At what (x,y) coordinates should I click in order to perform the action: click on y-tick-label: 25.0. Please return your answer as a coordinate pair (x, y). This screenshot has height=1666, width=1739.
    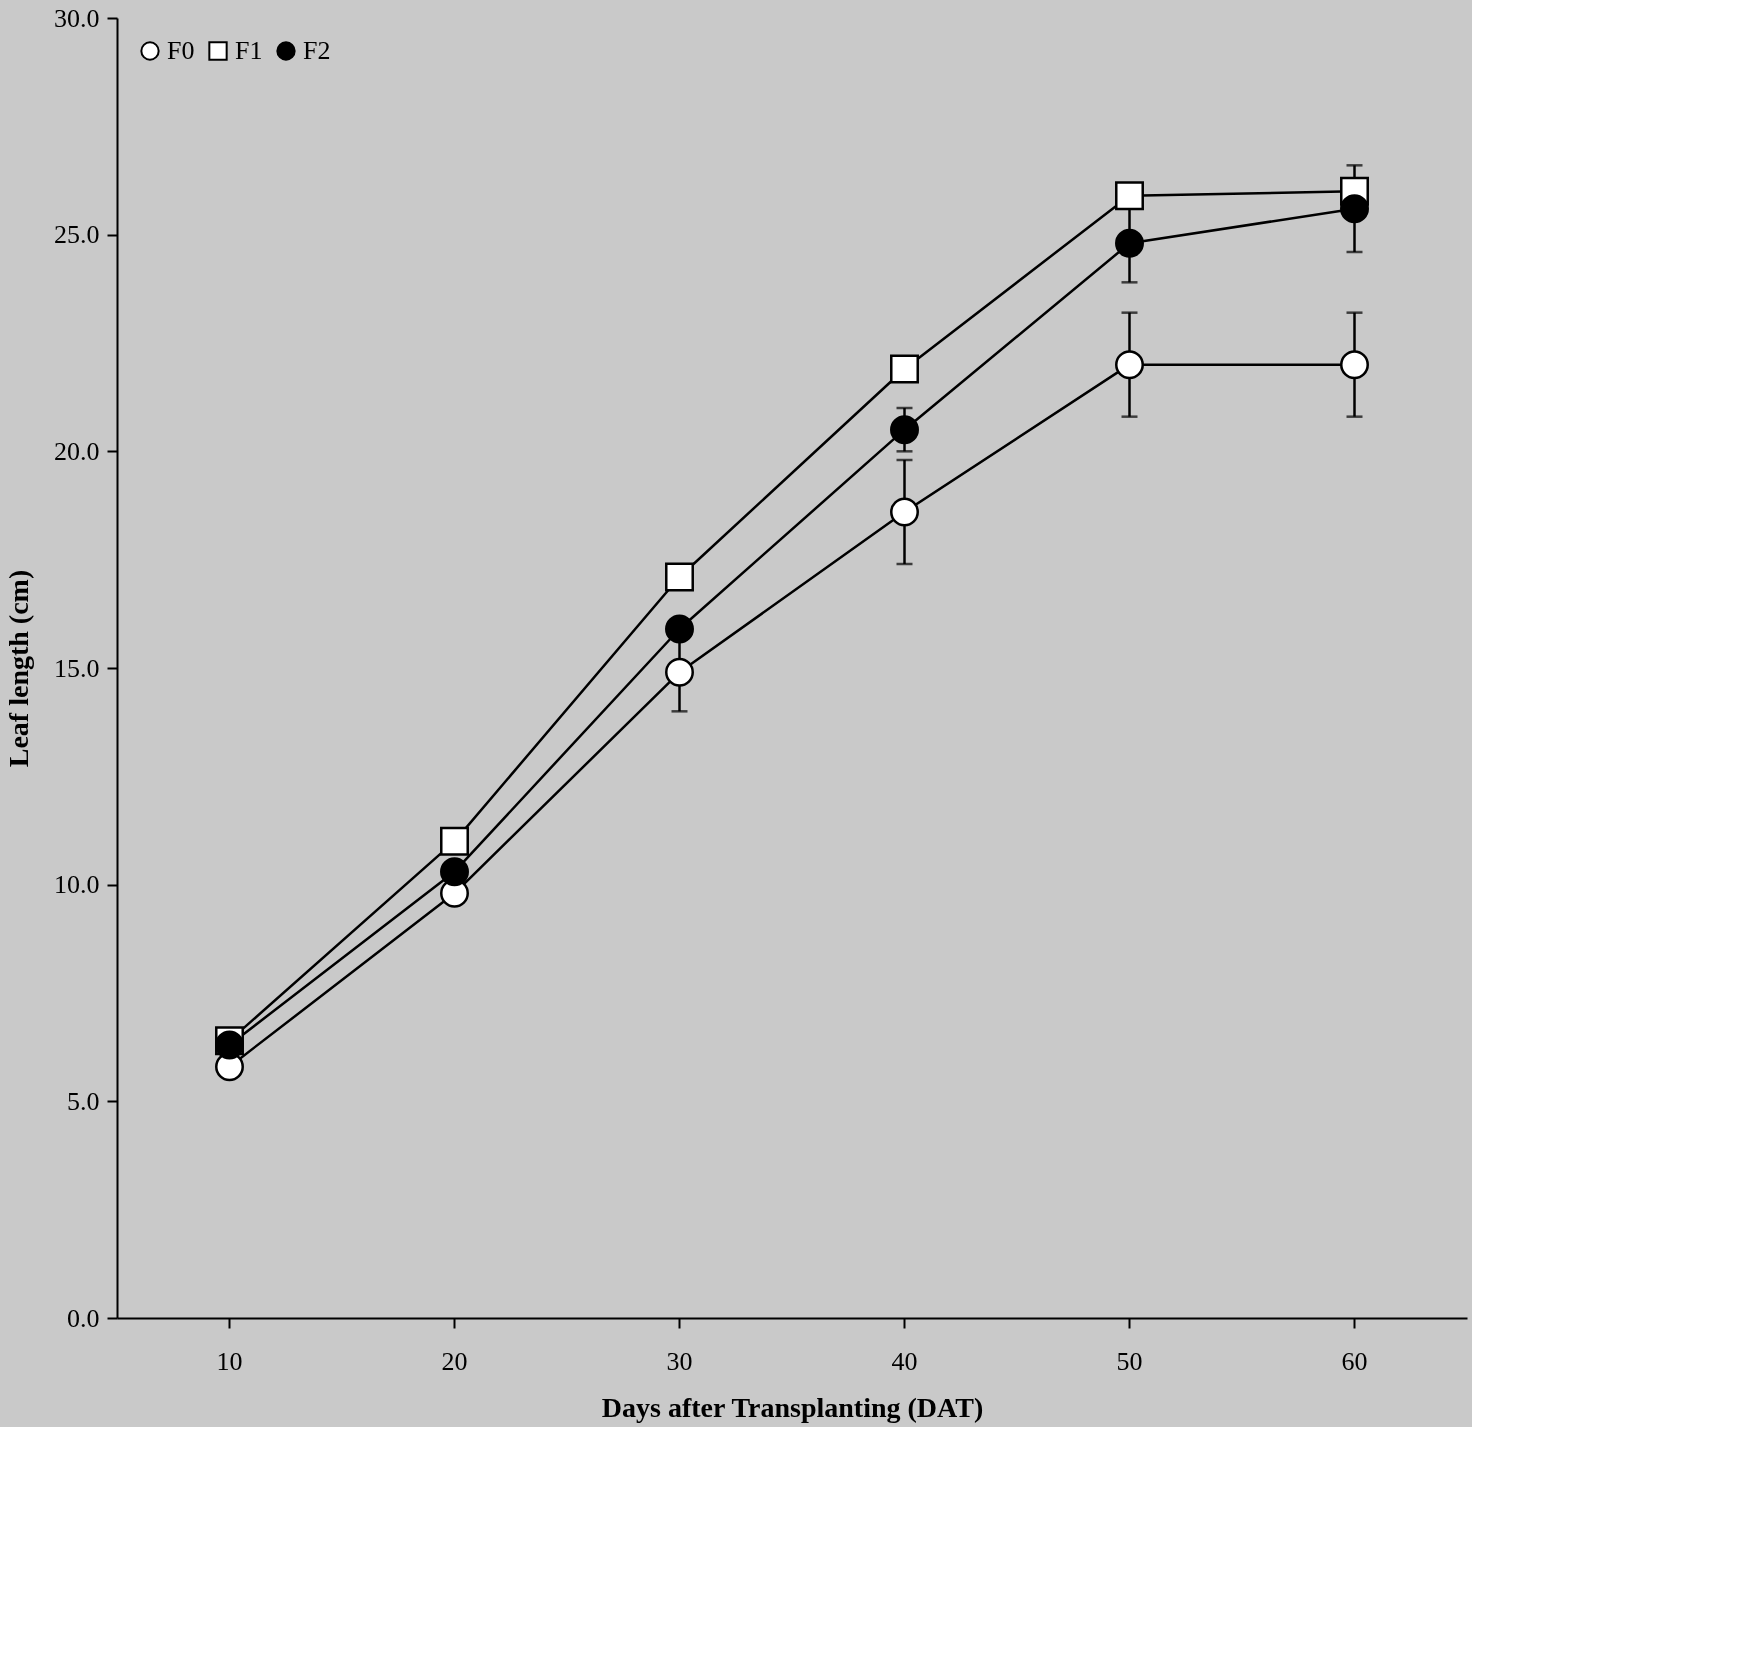
    Looking at the image, I should click on (77, 235).